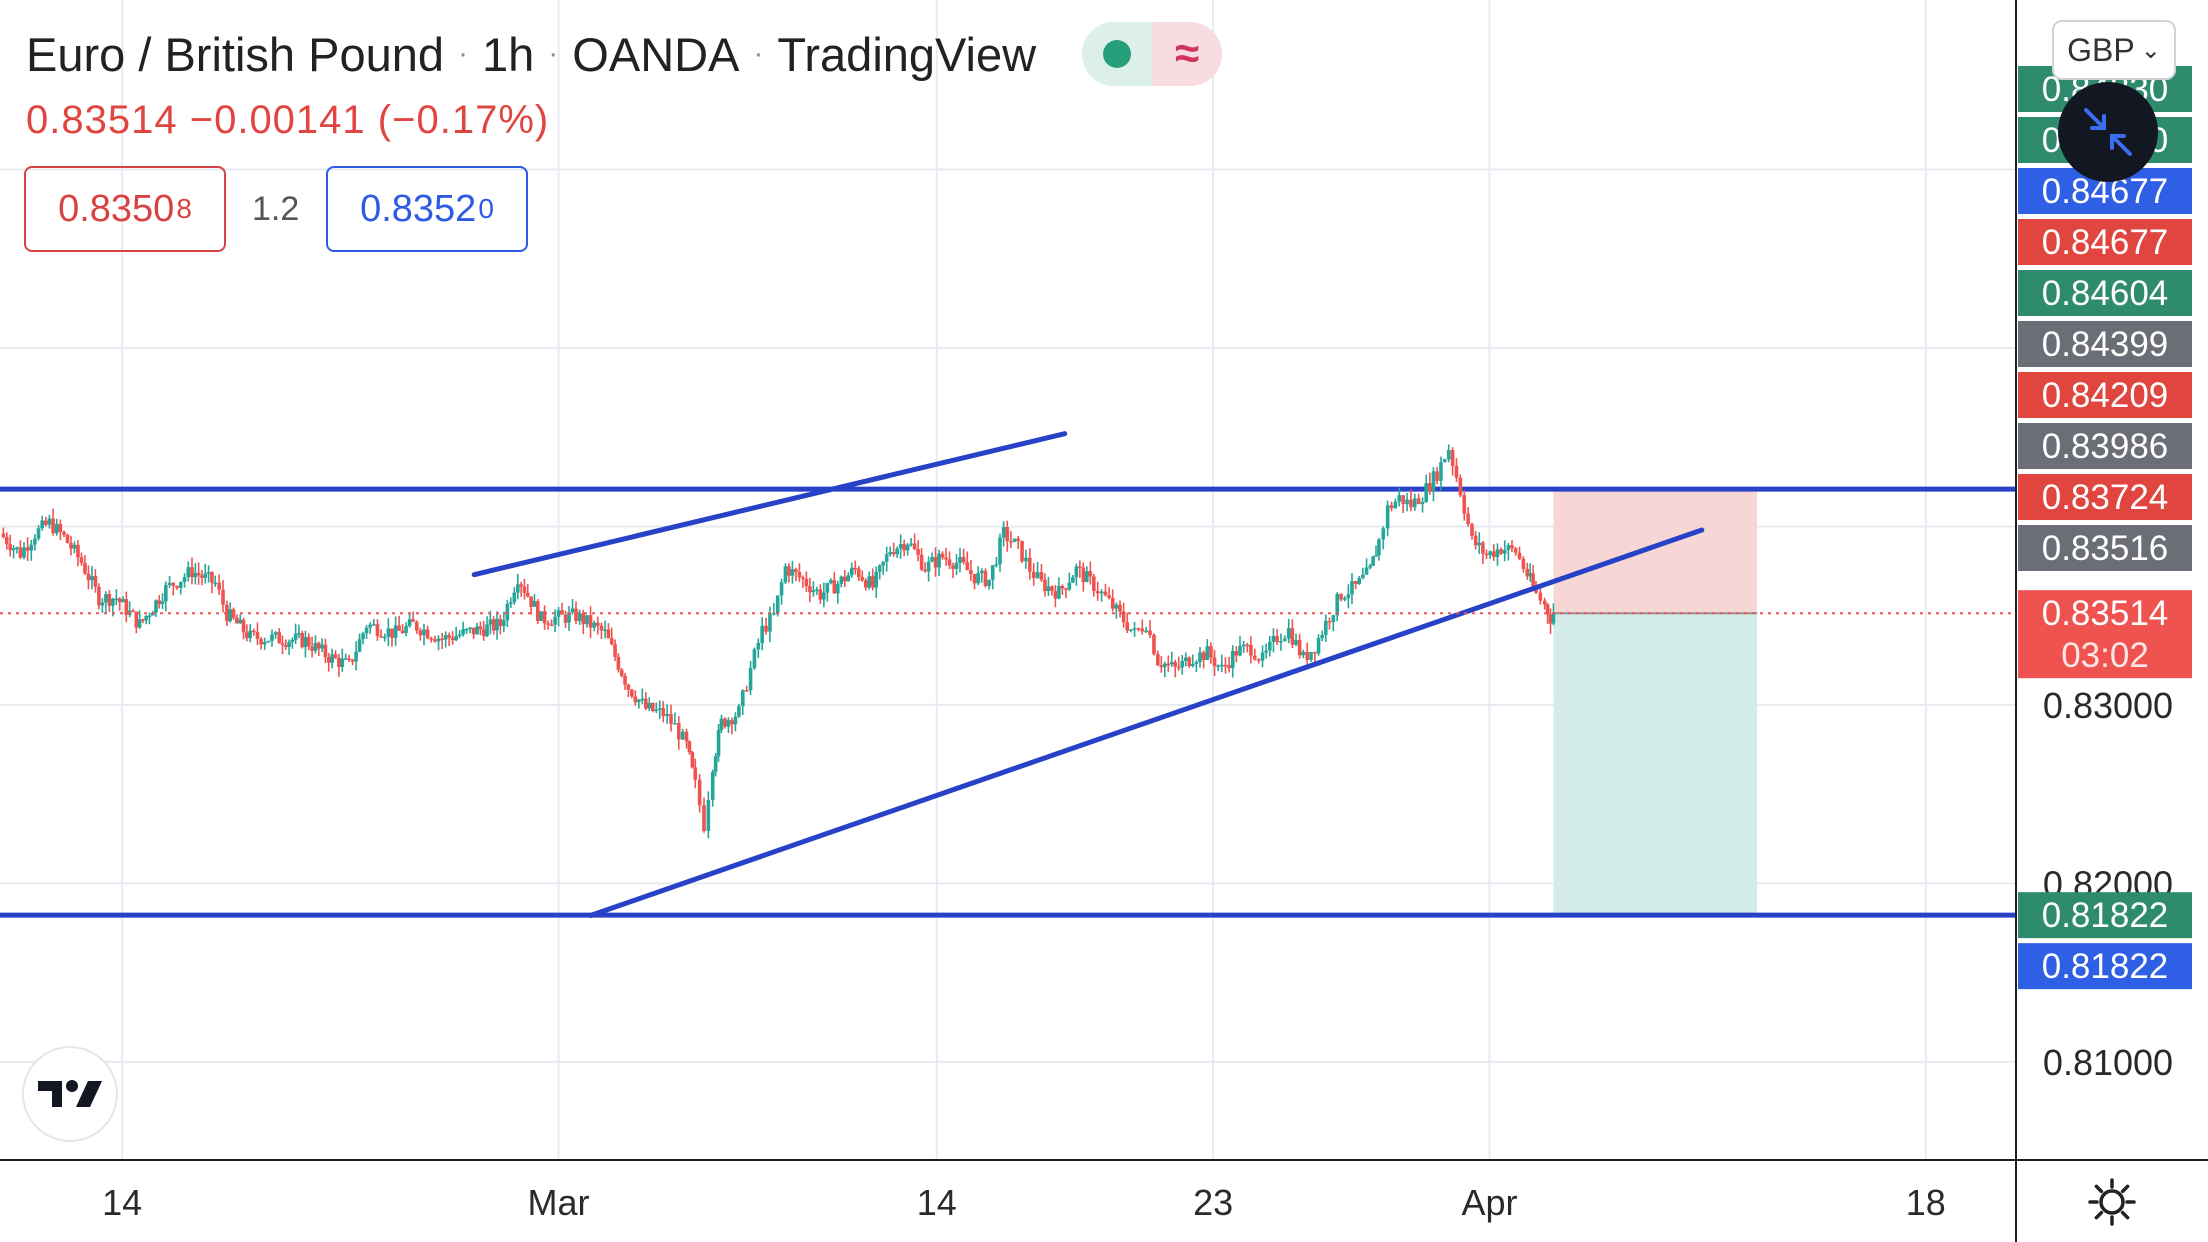 Image resolution: width=2208 pixels, height=1242 pixels. What do you see at coordinates (2114, 50) in the screenshot?
I see `currency-selector: GBP ⌄` at bounding box center [2114, 50].